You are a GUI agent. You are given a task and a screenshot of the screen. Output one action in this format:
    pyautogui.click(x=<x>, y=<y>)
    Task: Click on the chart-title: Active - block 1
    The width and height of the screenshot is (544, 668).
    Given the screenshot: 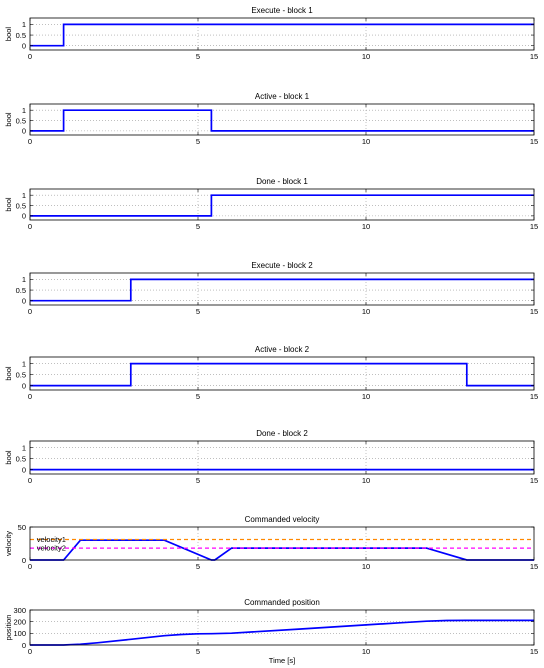 What is the action you would take?
    pyautogui.click(x=282, y=96)
    